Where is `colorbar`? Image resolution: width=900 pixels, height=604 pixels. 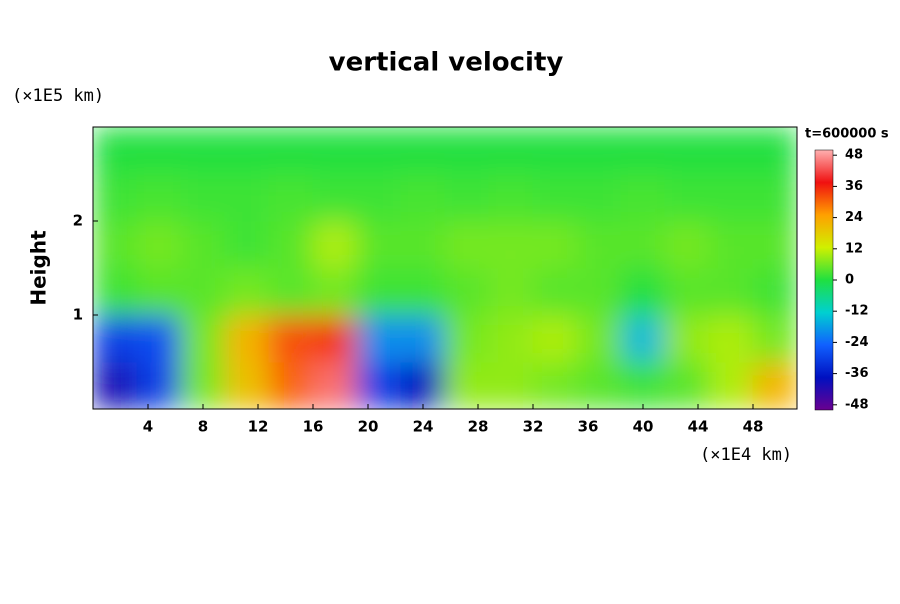
colorbar is located at coordinates (824, 280).